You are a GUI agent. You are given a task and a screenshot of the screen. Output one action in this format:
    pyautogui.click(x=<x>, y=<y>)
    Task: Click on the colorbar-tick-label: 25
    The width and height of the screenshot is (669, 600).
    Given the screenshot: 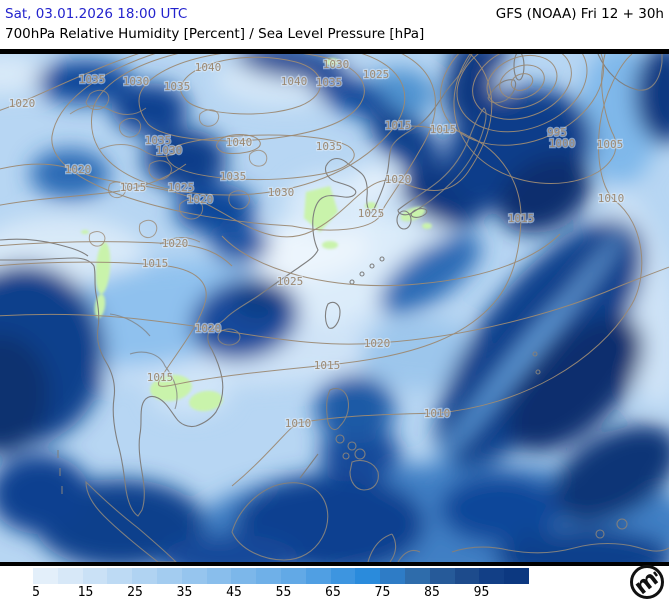 What is the action you would take?
    pyautogui.click(x=135, y=592)
    